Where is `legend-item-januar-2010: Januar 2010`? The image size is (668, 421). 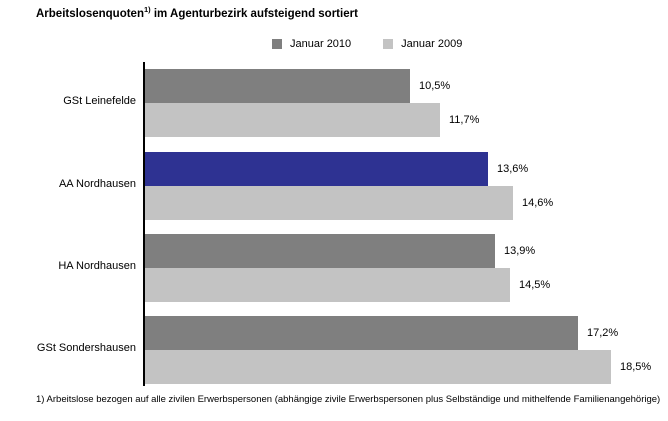 legend-item-januar-2010: Januar 2010 is located at coordinates (311, 44).